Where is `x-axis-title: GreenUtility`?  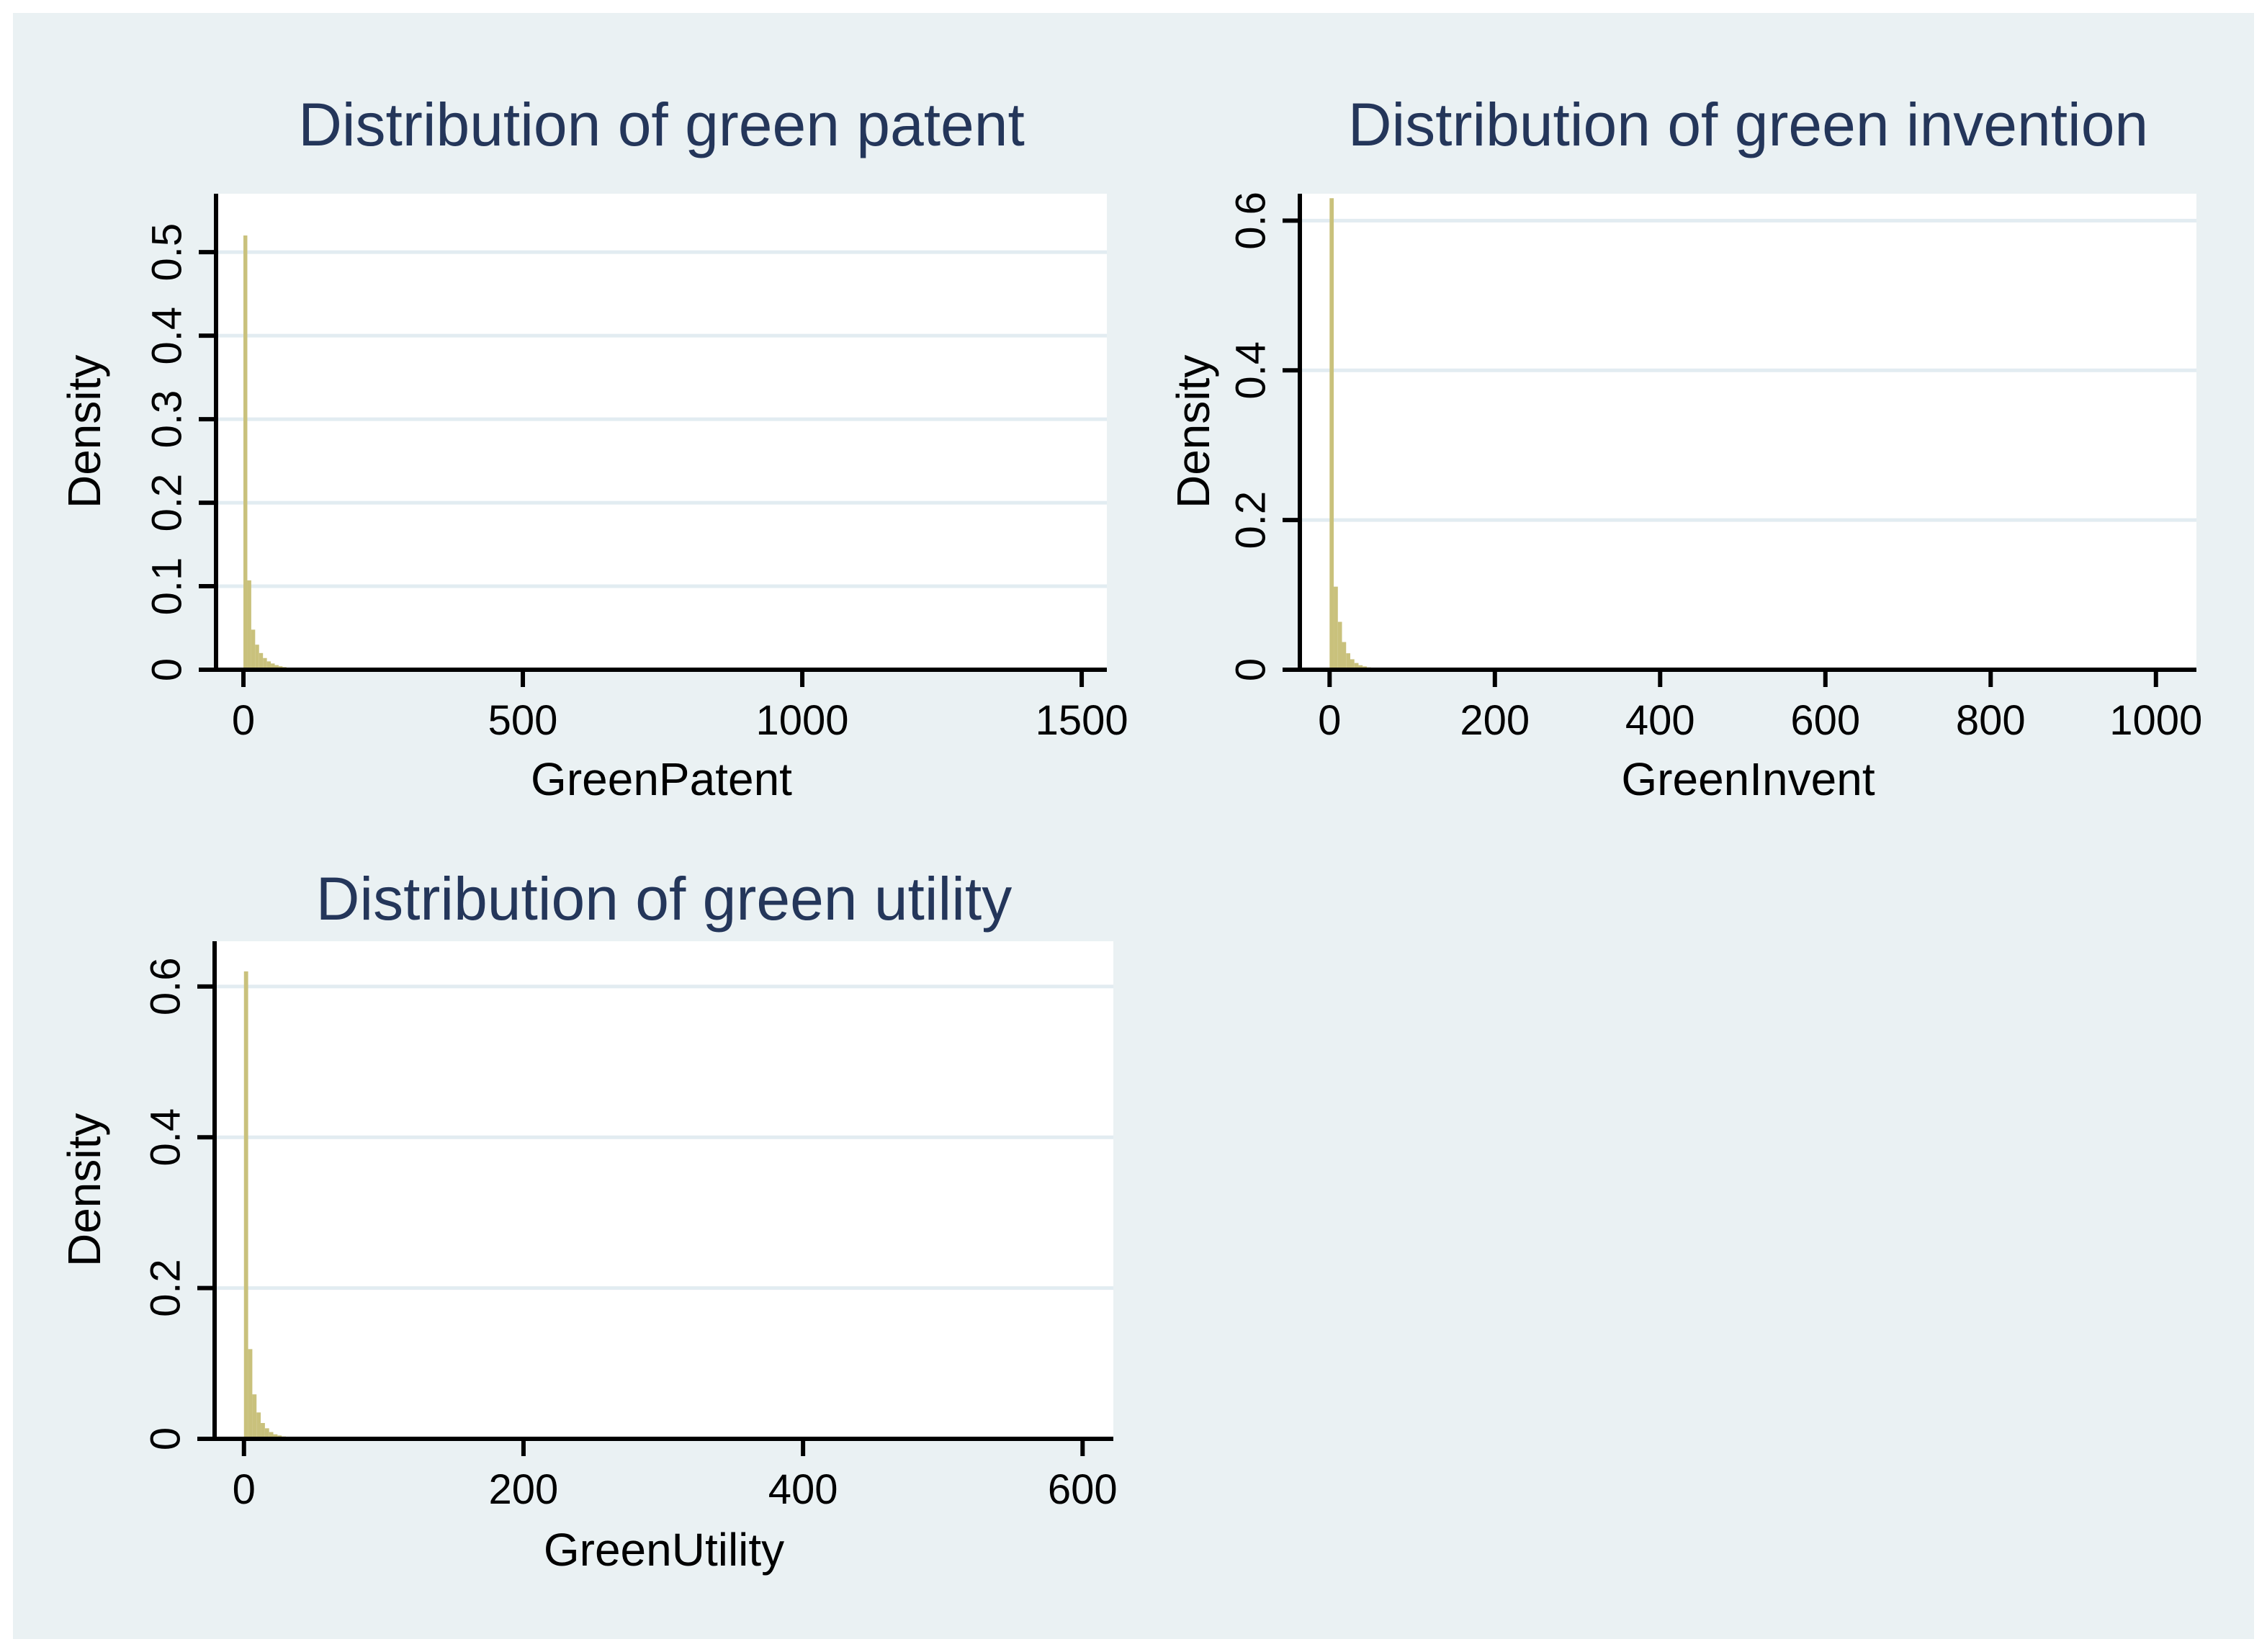 x-axis-title: GreenUtility is located at coordinates (664, 1550).